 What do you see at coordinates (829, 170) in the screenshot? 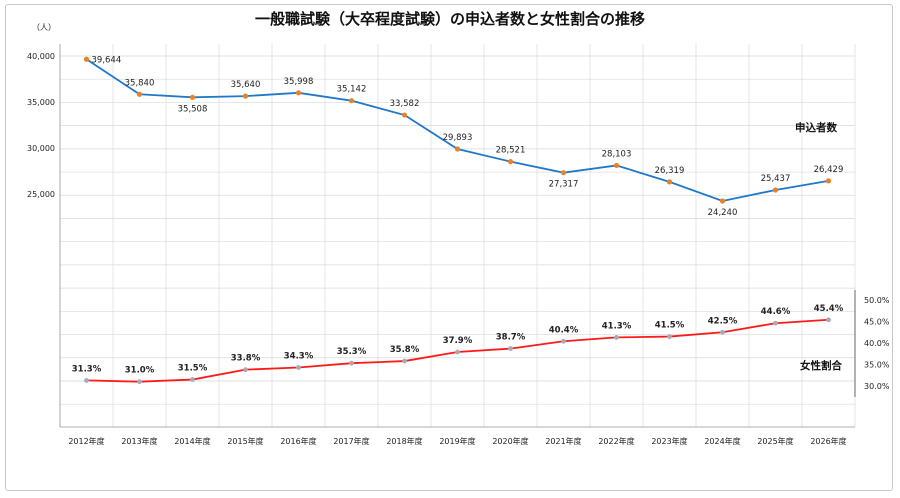
I see `applicants-data-label: 26,429` at bounding box center [829, 170].